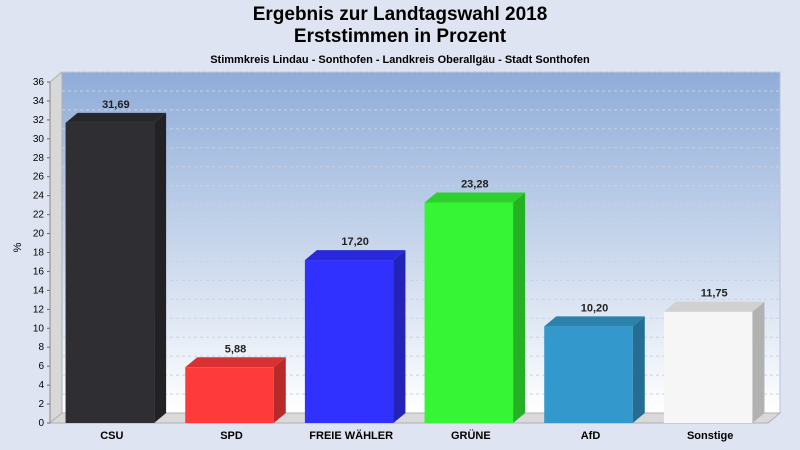  I want to click on bar-csu, so click(110, 272).